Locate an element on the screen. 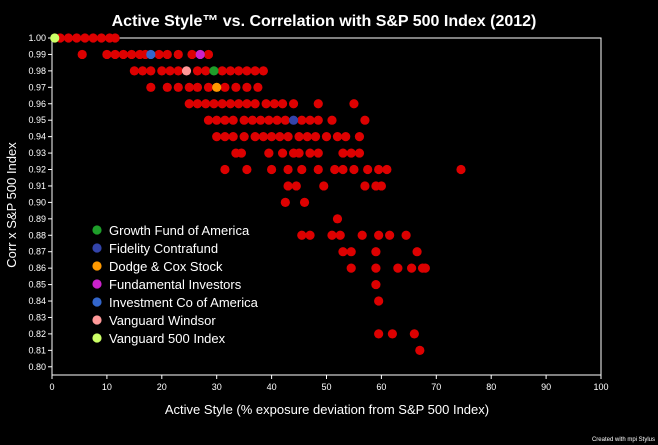 This screenshot has width=658, height=445. y-tick-label: 0.99 is located at coordinates (37, 54).